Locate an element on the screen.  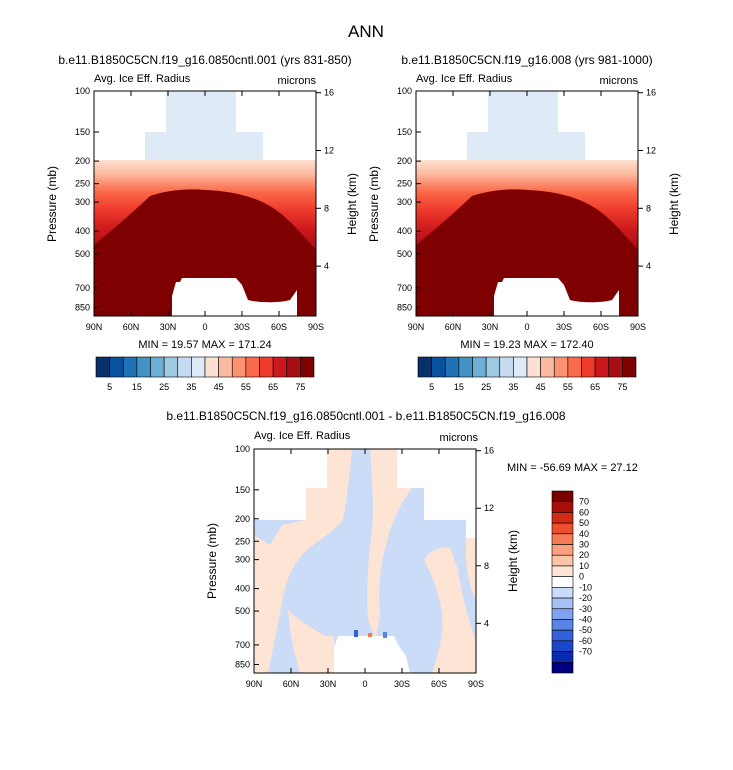
panel-1-ytick-label: 100 is located at coordinates (82, 91).